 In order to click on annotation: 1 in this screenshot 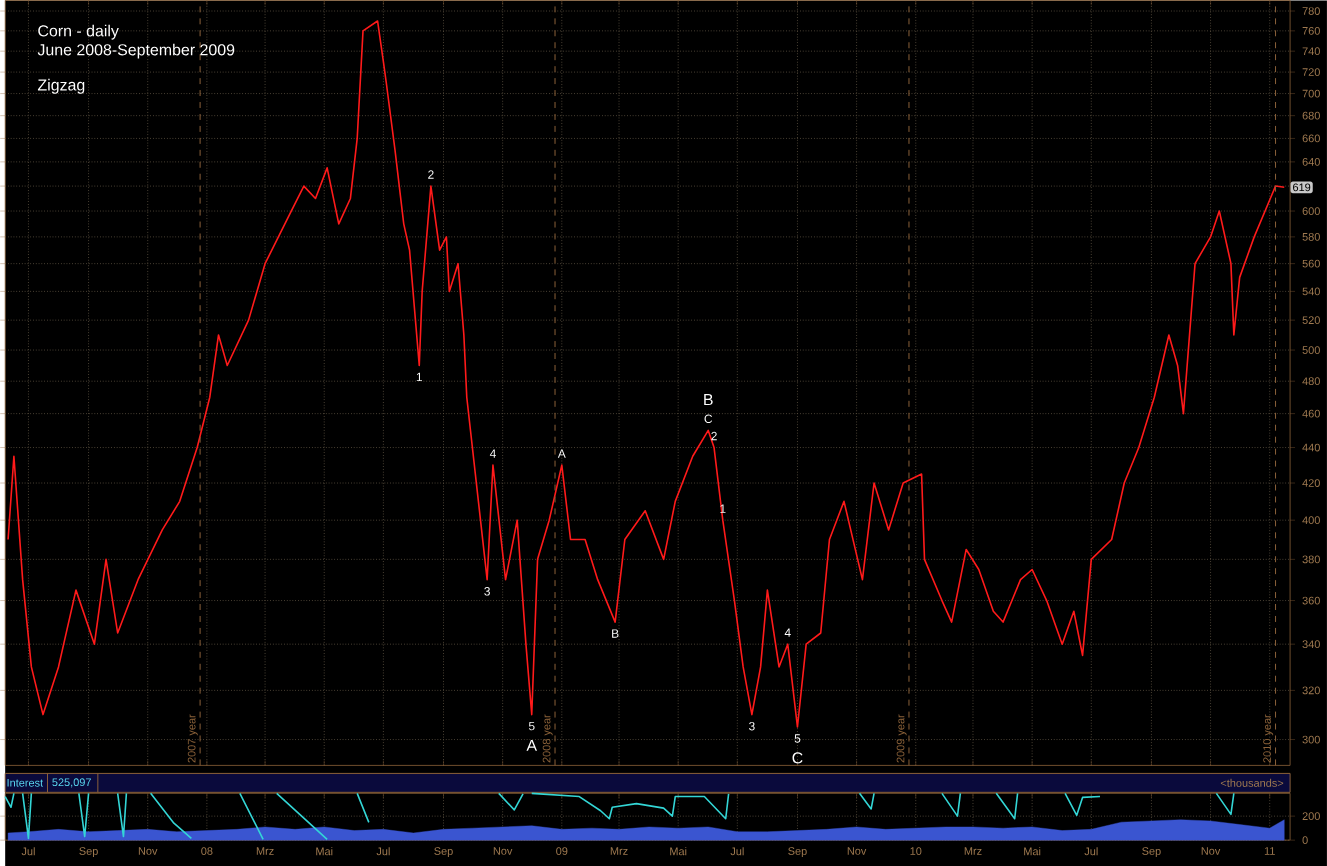, I will do `click(419, 377)`.